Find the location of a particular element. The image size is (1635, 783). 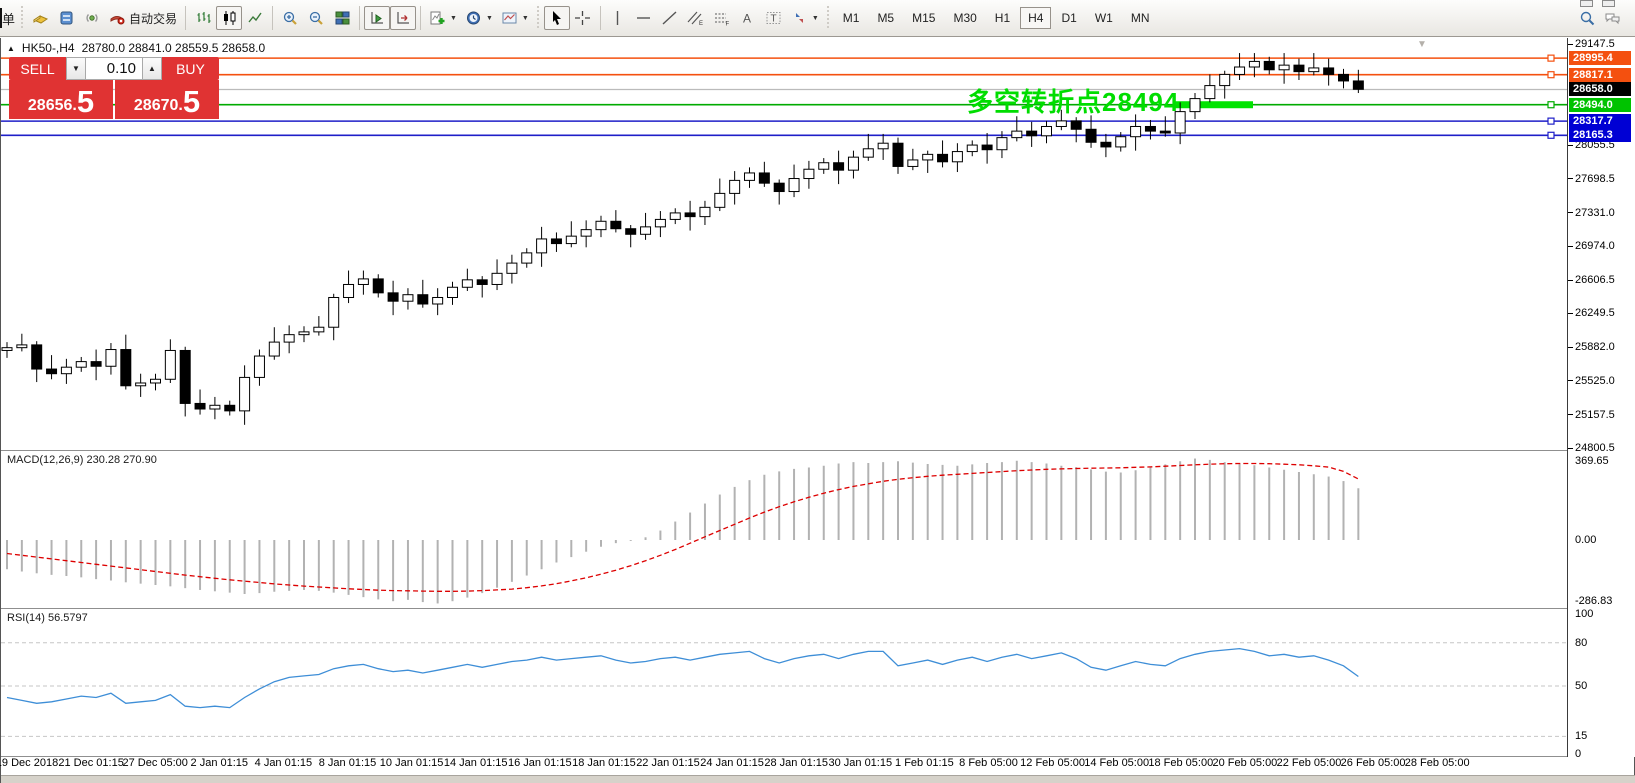

chart-shift-icon is located at coordinates (402, 18).